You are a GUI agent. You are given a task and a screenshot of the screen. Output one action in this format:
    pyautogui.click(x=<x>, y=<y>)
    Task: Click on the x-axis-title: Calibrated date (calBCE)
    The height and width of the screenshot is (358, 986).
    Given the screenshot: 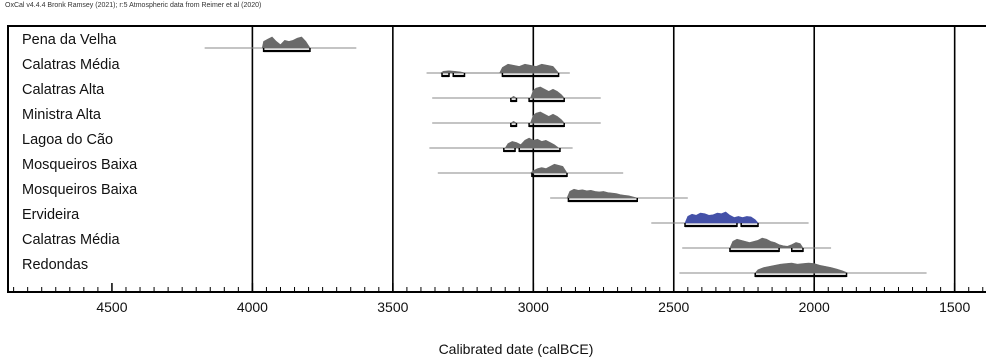 What is the action you would take?
    pyautogui.click(x=516, y=349)
    